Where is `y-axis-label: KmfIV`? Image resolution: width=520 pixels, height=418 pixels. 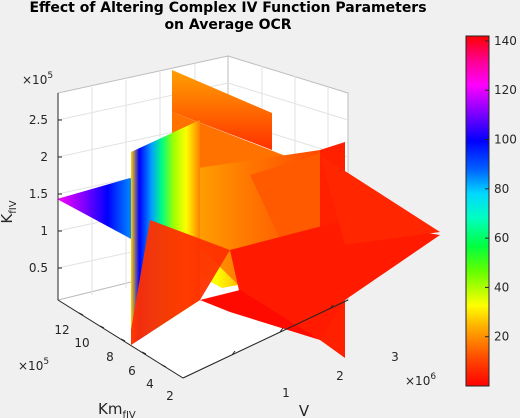
y-axis-label: KmfIV is located at coordinates (117, 409).